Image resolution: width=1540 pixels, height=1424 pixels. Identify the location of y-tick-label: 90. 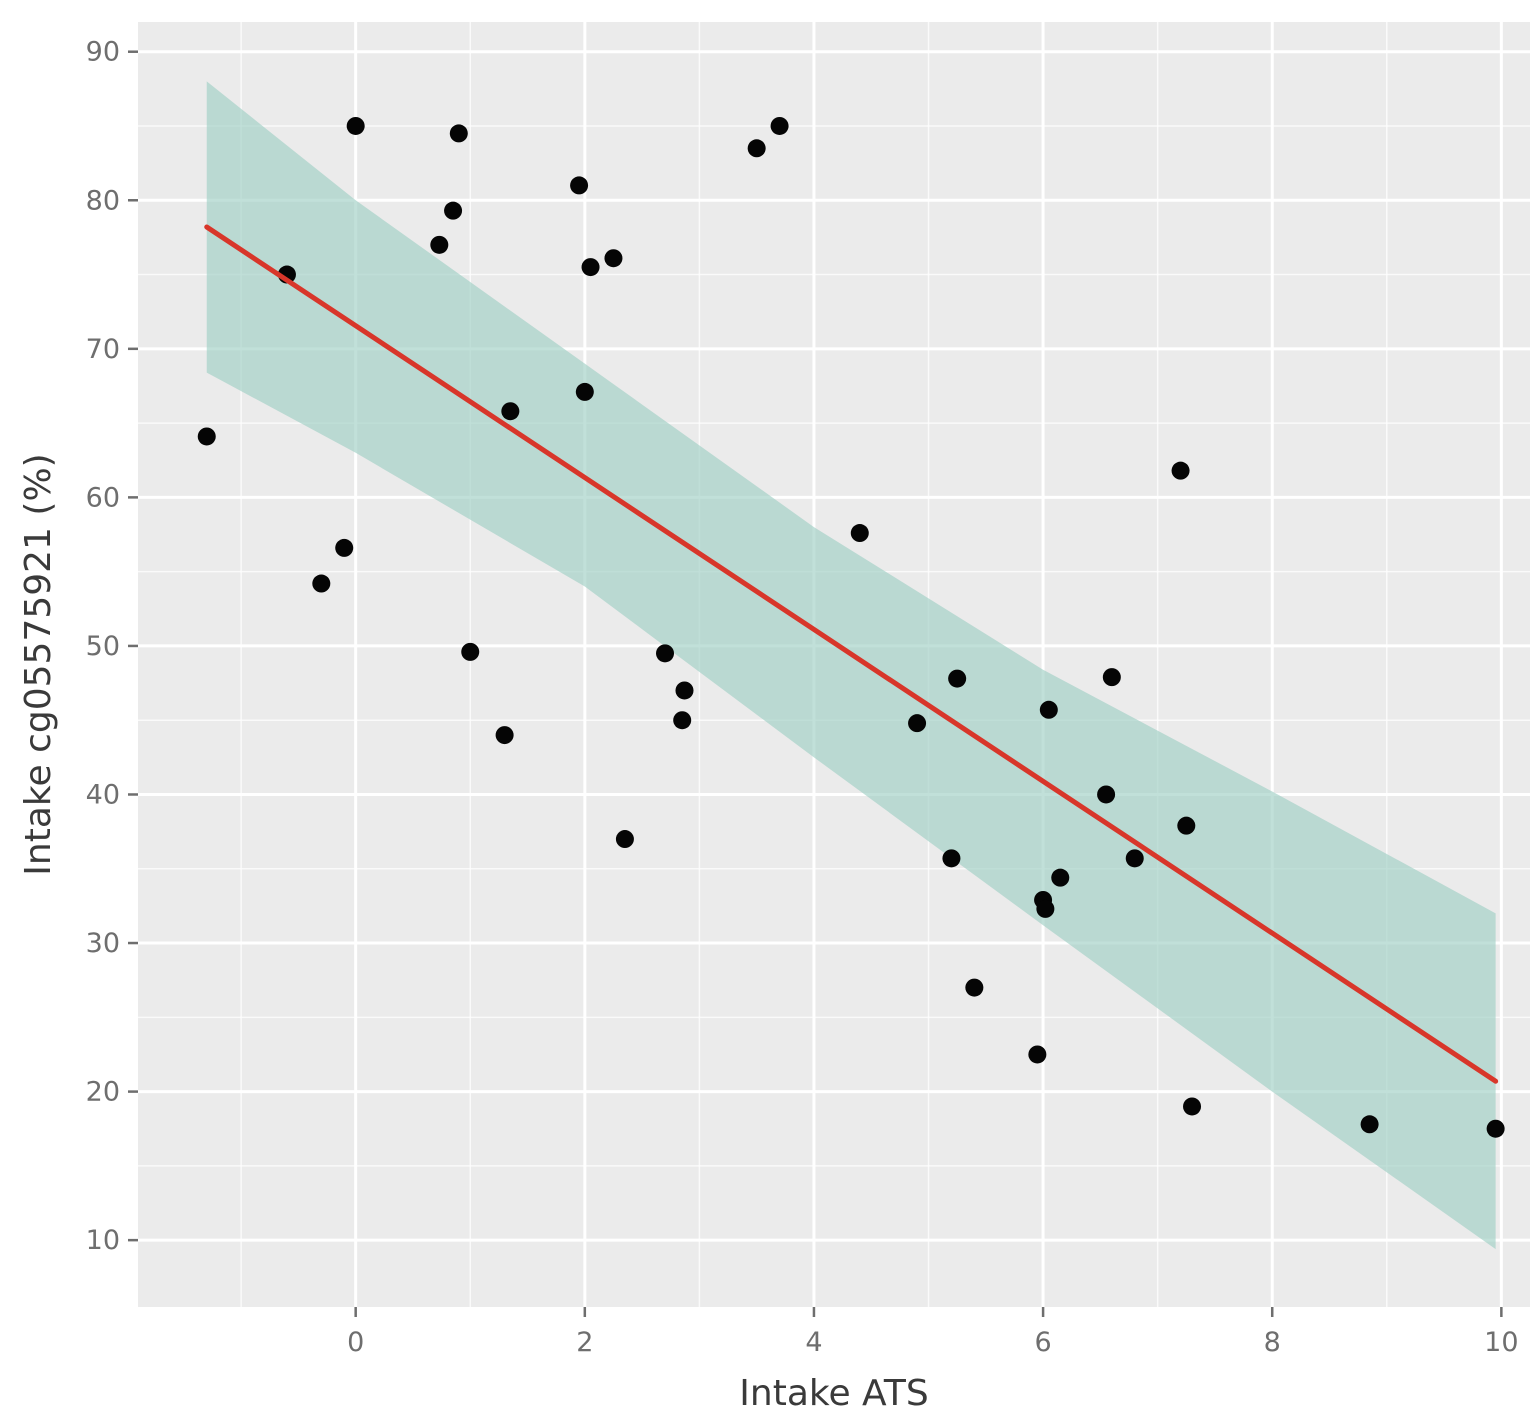
(103, 52).